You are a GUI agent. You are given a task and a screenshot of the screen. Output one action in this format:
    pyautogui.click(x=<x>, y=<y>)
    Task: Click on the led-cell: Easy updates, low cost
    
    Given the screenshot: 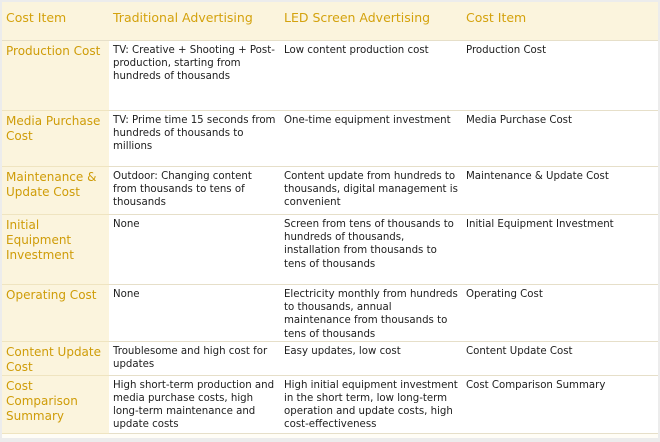 What is the action you would take?
    pyautogui.click(x=371, y=358)
    